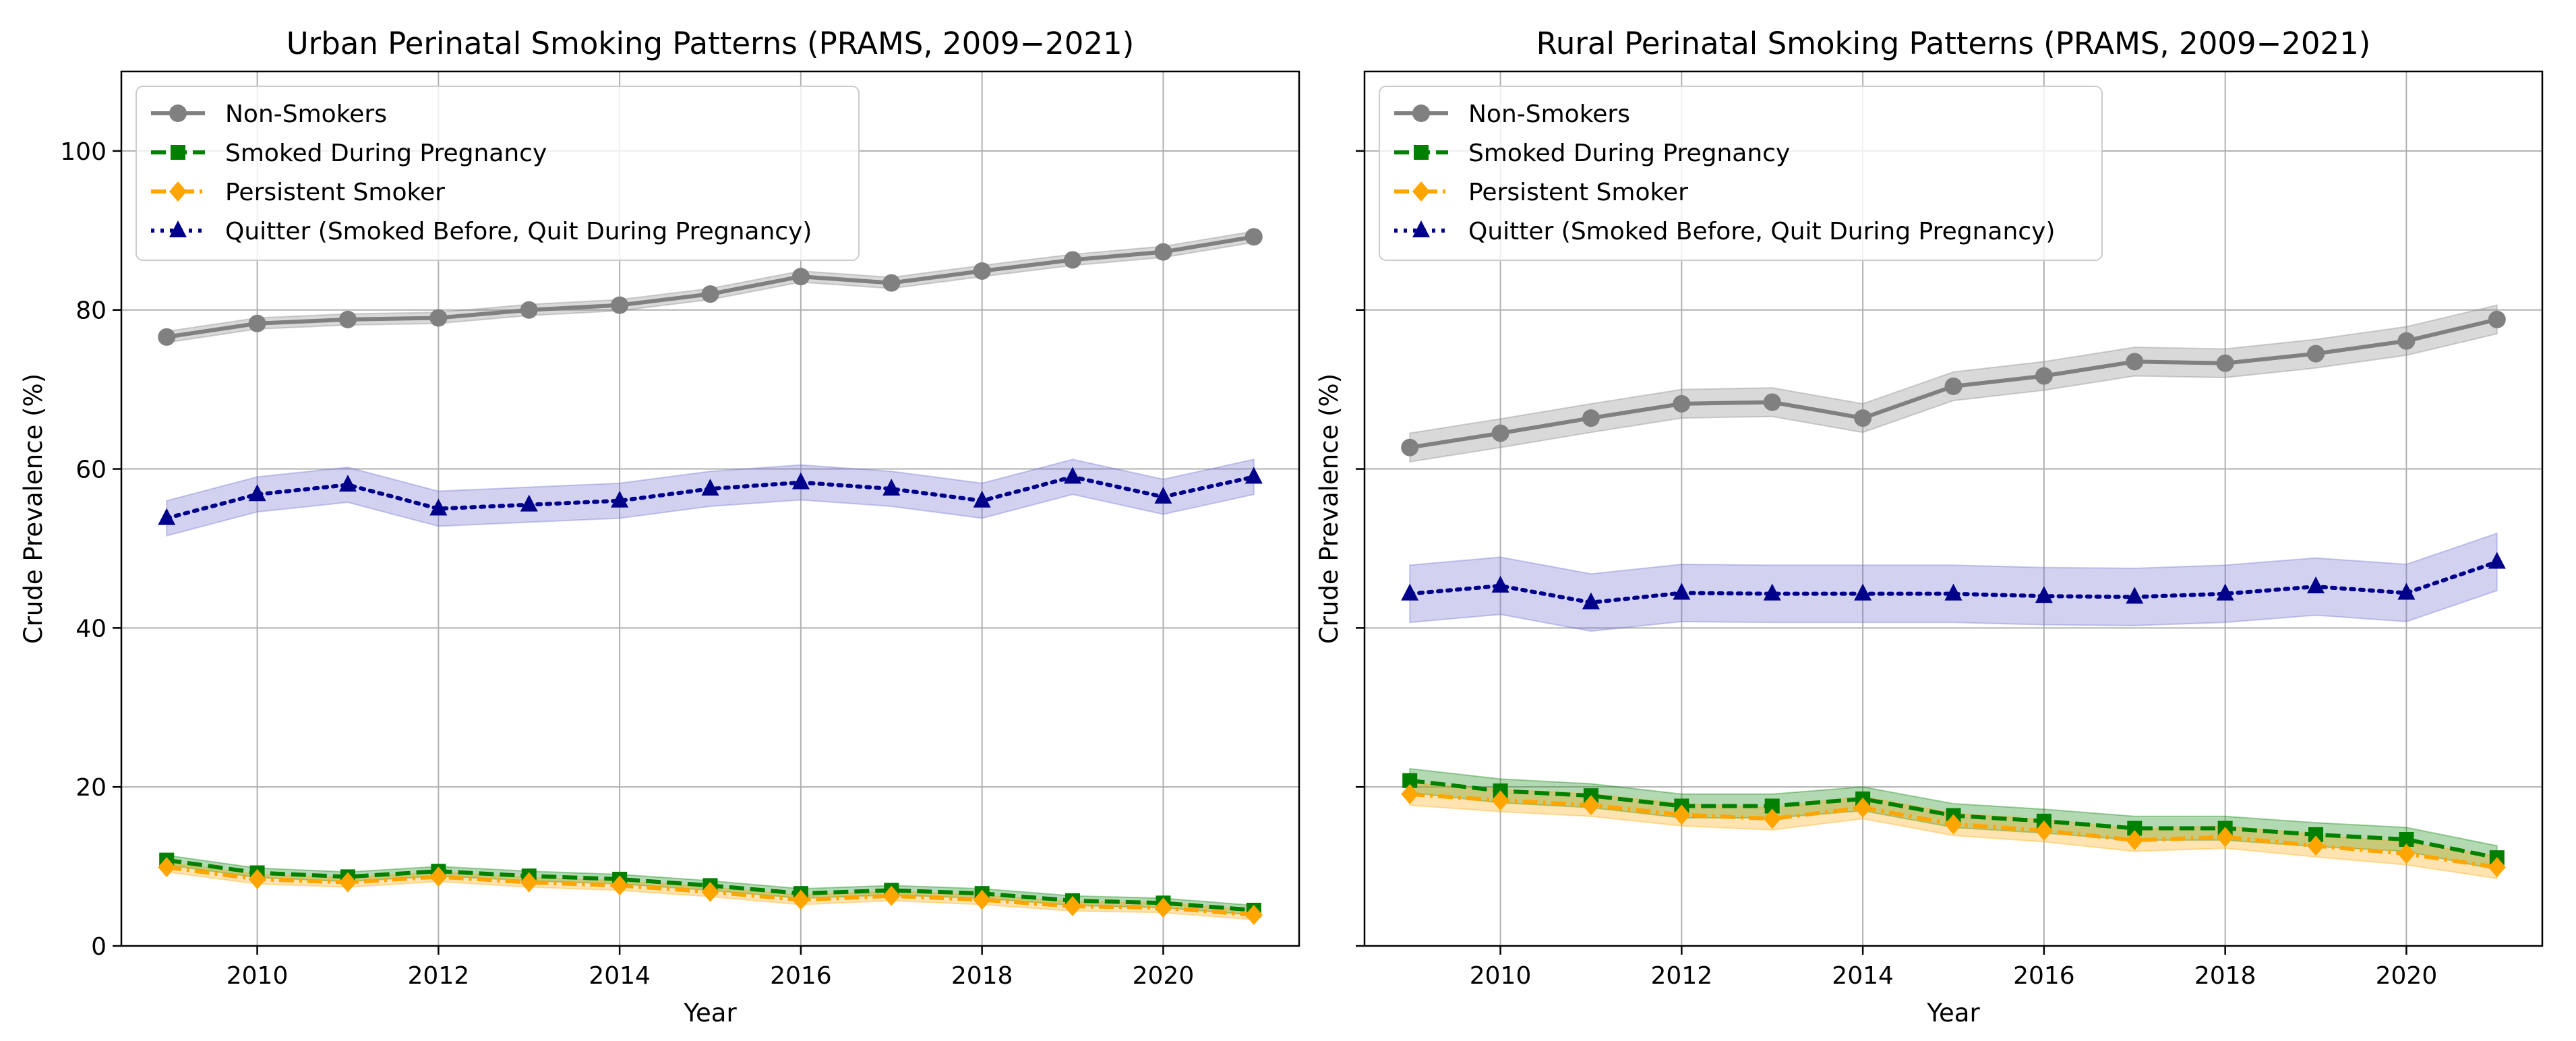 This screenshot has width=2576, height=1041. Describe the element at coordinates (1953, 1013) in the screenshot. I see `rural-x-axis-label: Year` at that location.